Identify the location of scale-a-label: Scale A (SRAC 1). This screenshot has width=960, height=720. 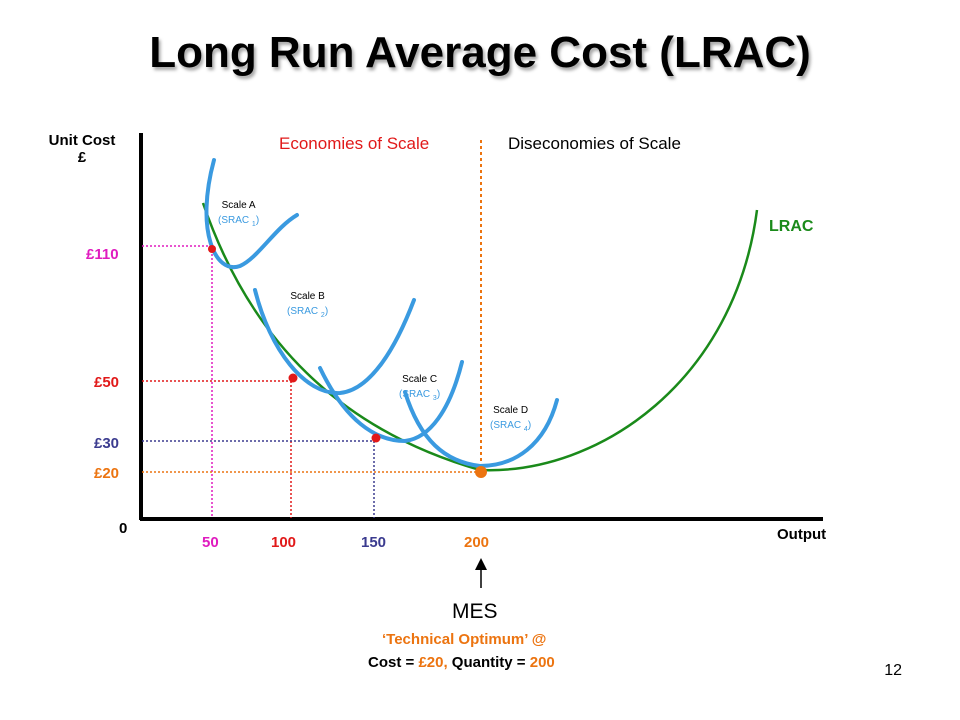
(238, 214).